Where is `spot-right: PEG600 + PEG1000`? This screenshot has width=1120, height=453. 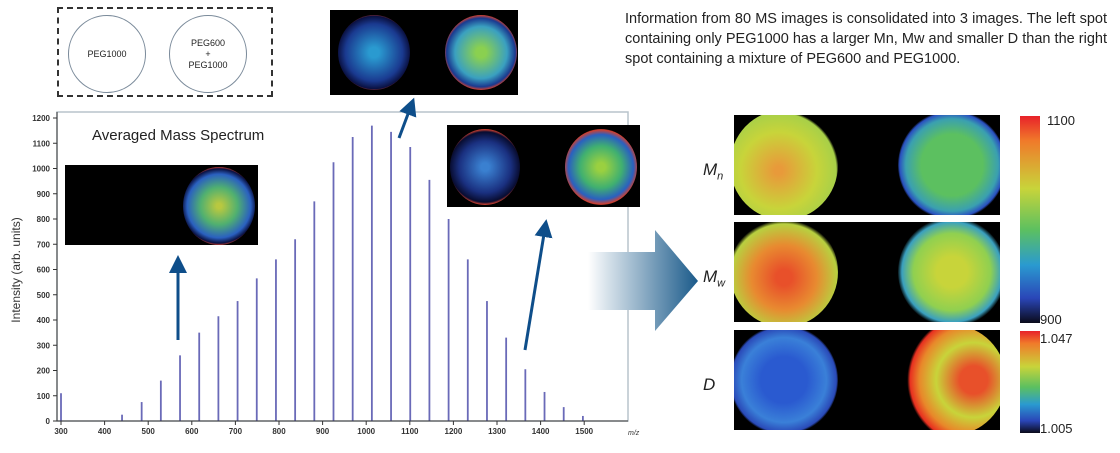 spot-right: PEG600 + PEG1000 is located at coordinates (208, 54).